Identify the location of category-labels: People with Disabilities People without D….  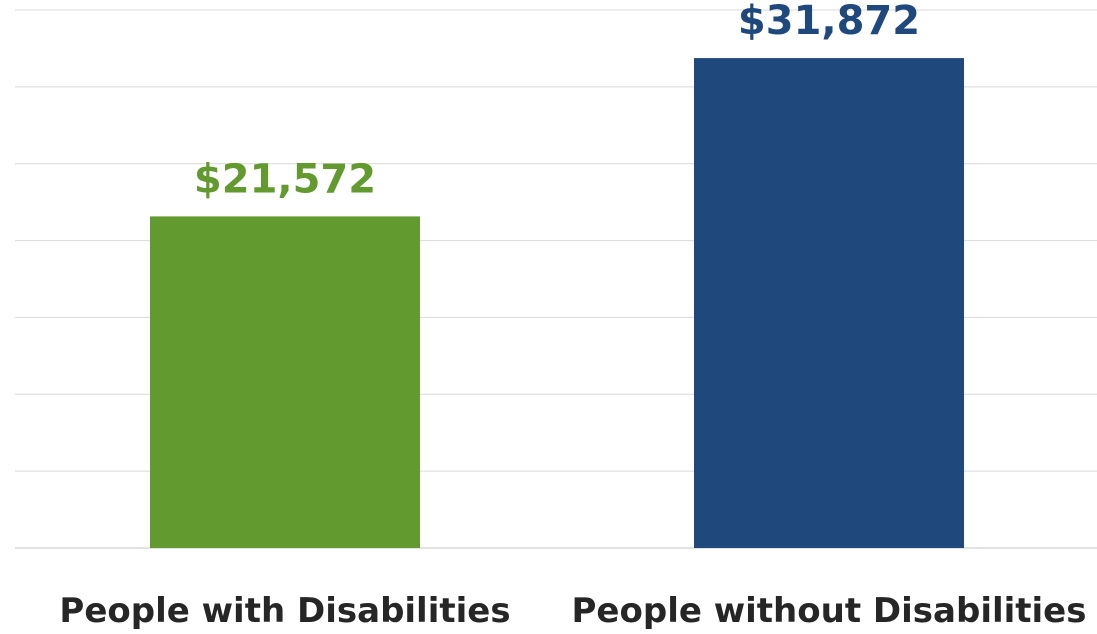
(572, 611).